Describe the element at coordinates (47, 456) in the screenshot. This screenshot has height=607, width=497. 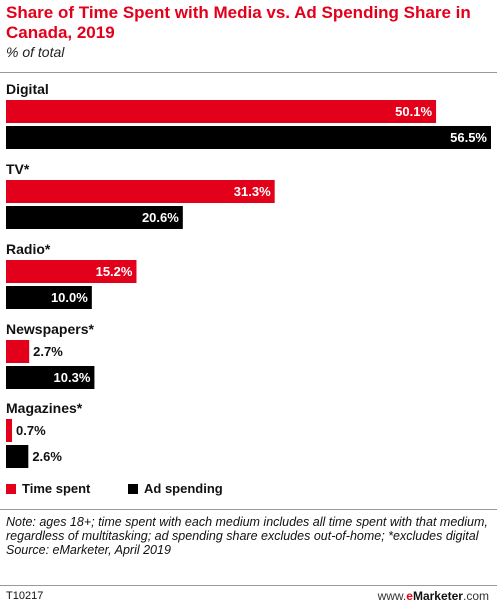
I see `value-label-ad-spending-magazines: 2.6%` at that location.